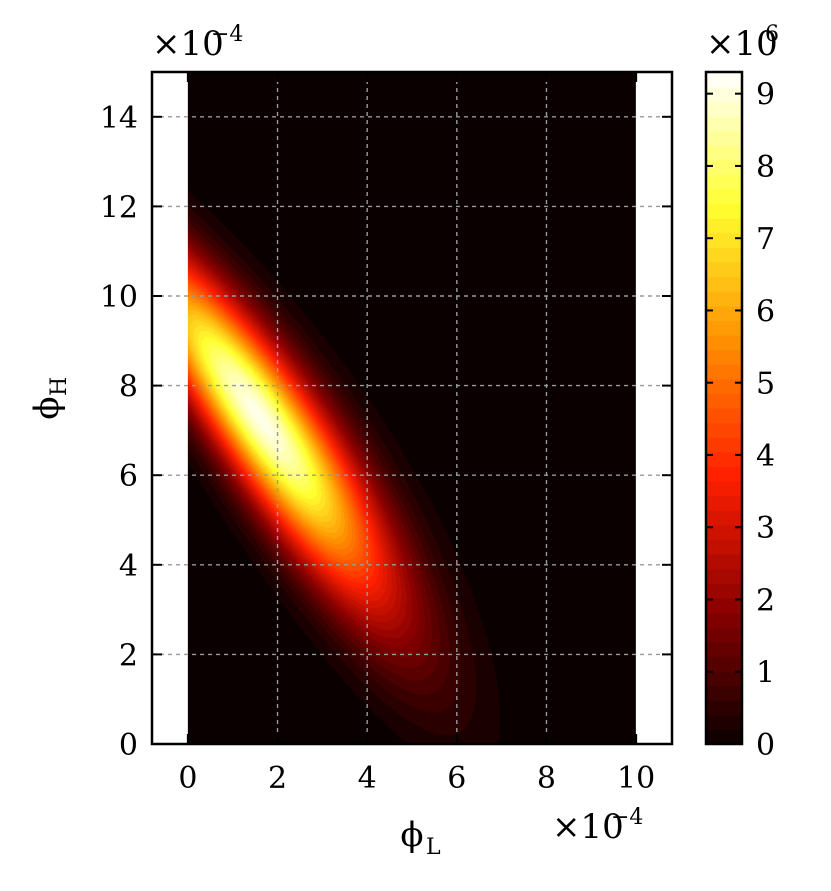  Describe the element at coordinates (765, 745) in the screenshot. I see `colorbar-tick-label: 0` at that location.